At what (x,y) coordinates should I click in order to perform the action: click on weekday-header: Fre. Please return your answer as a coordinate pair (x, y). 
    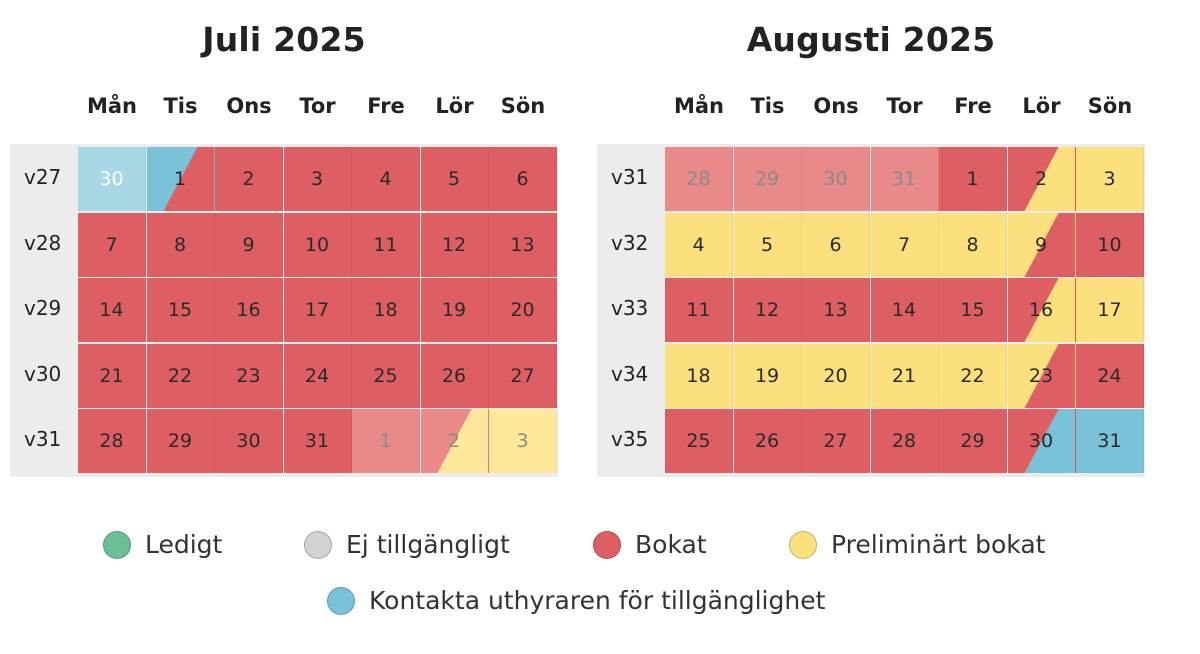
    Looking at the image, I should click on (386, 106).